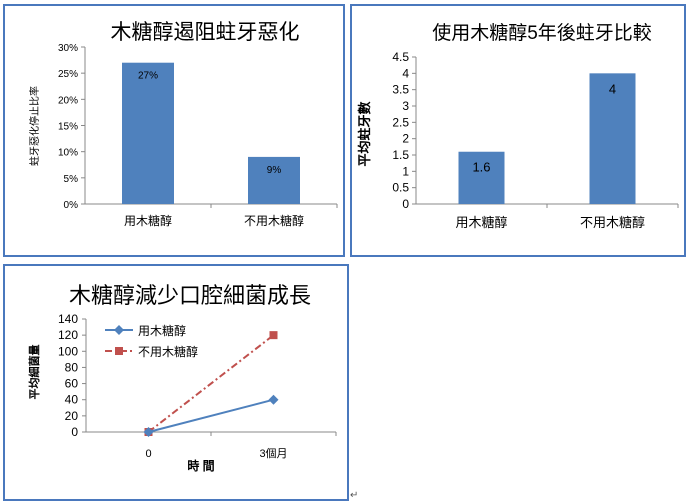 This screenshot has width=691, height=504. What do you see at coordinates (72, 400) in the screenshot?
I see `y-tick-label: 40` at bounding box center [72, 400].